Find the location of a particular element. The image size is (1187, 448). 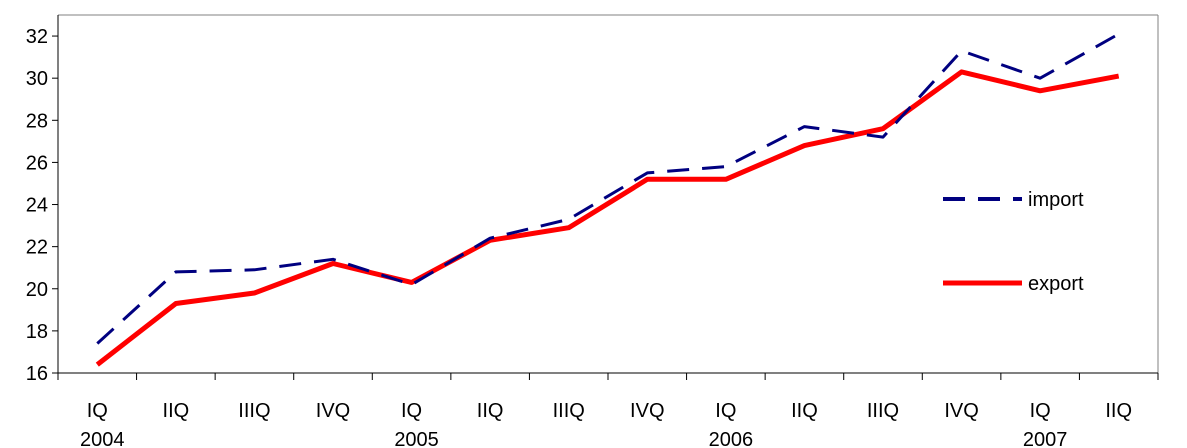

legend-export-label: export is located at coordinates (1056, 284).